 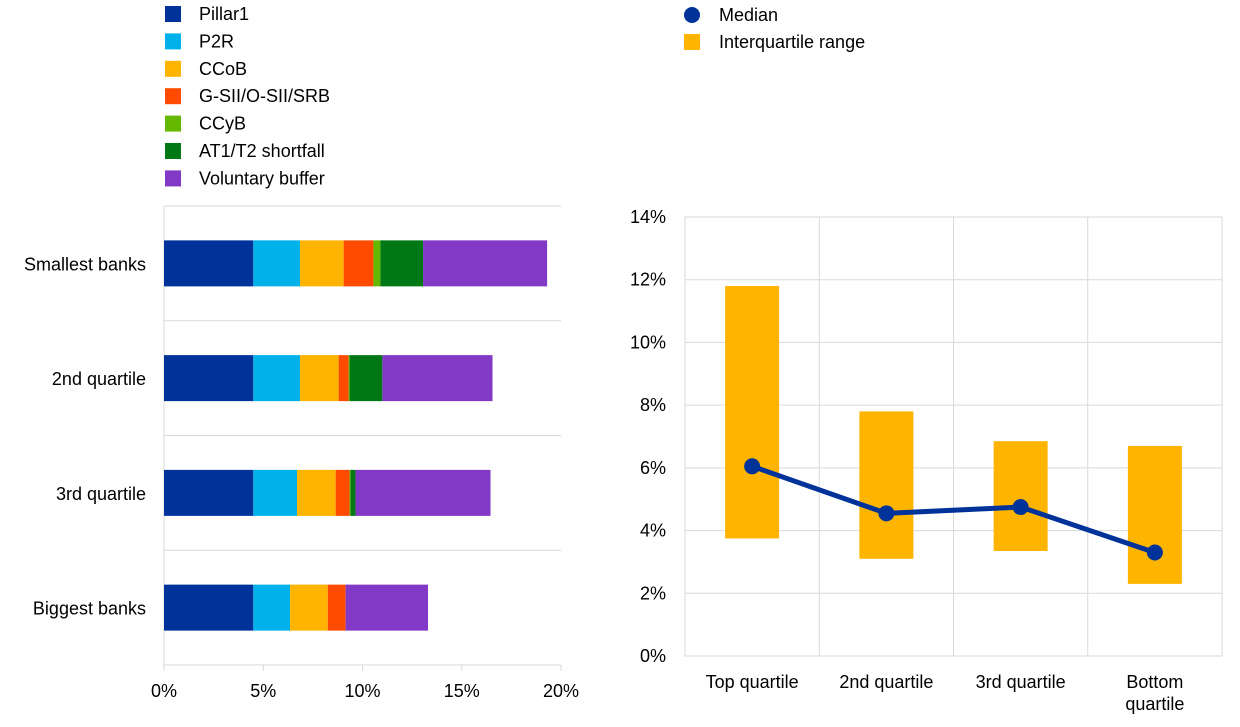 What do you see at coordinates (653, 405) in the screenshot?
I see `y-tick-label: 8%` at bounding box center [653, 405].